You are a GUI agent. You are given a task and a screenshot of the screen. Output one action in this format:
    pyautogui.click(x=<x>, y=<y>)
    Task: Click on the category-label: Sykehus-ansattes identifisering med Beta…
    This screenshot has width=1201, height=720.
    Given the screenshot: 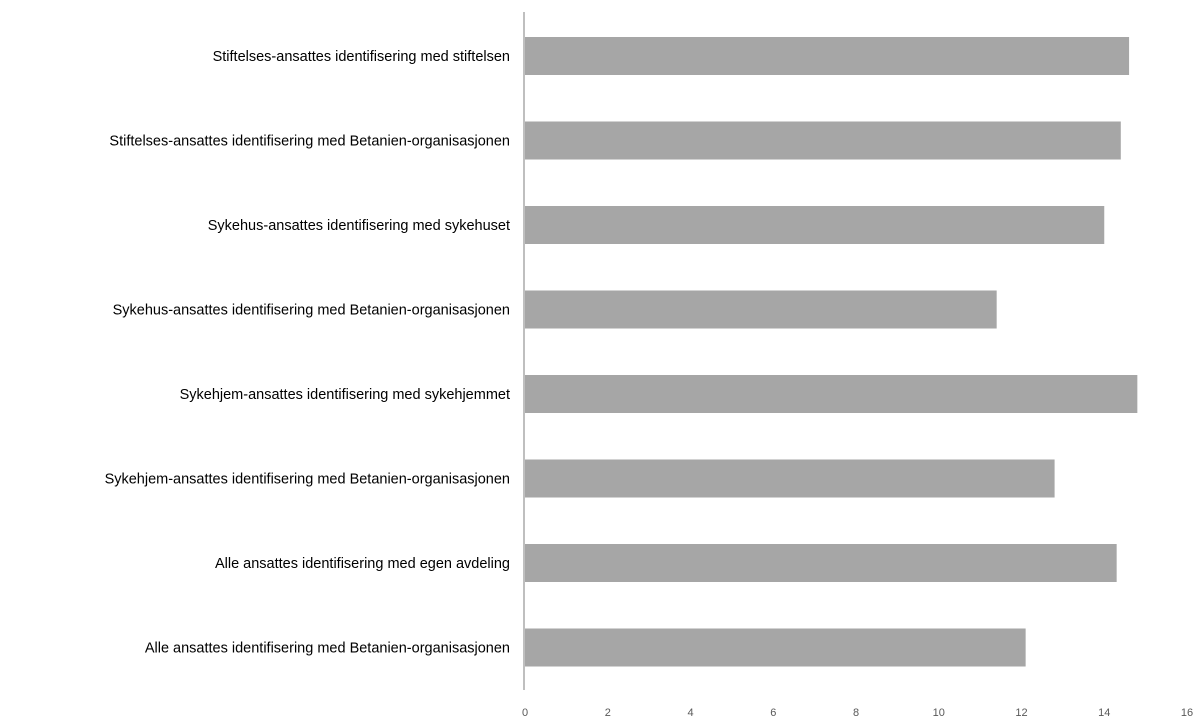 What is the action you would take?
    pyautogui.click(x=311, y=311)
    